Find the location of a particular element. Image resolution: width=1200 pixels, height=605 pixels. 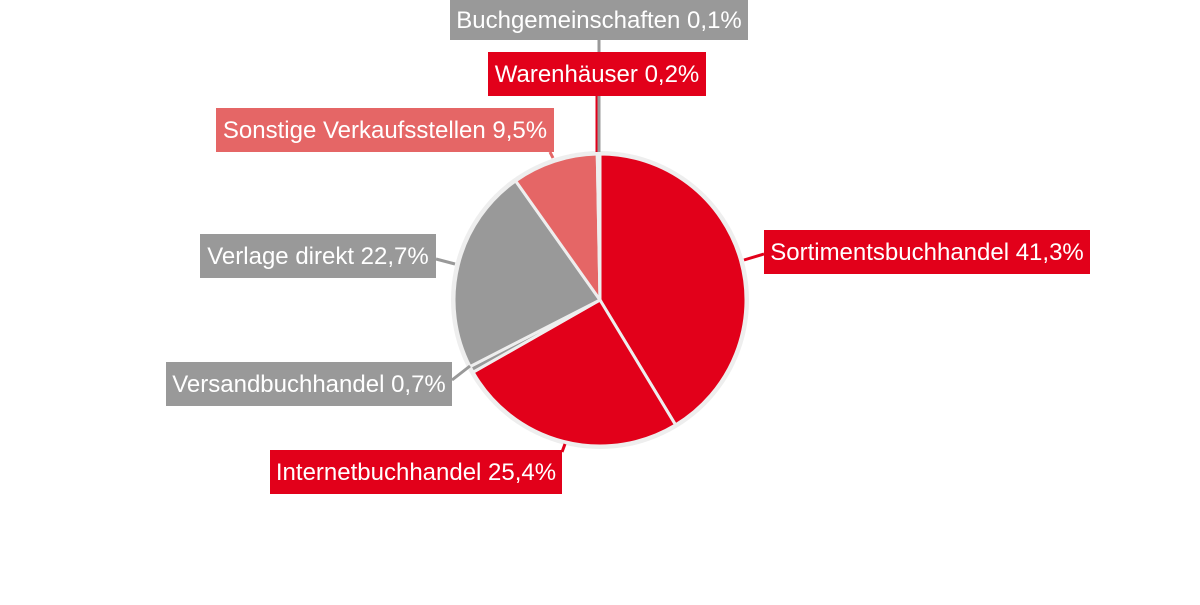

data-label: Internetbuchhandel 25,4% is located at coordinates (416, 472).